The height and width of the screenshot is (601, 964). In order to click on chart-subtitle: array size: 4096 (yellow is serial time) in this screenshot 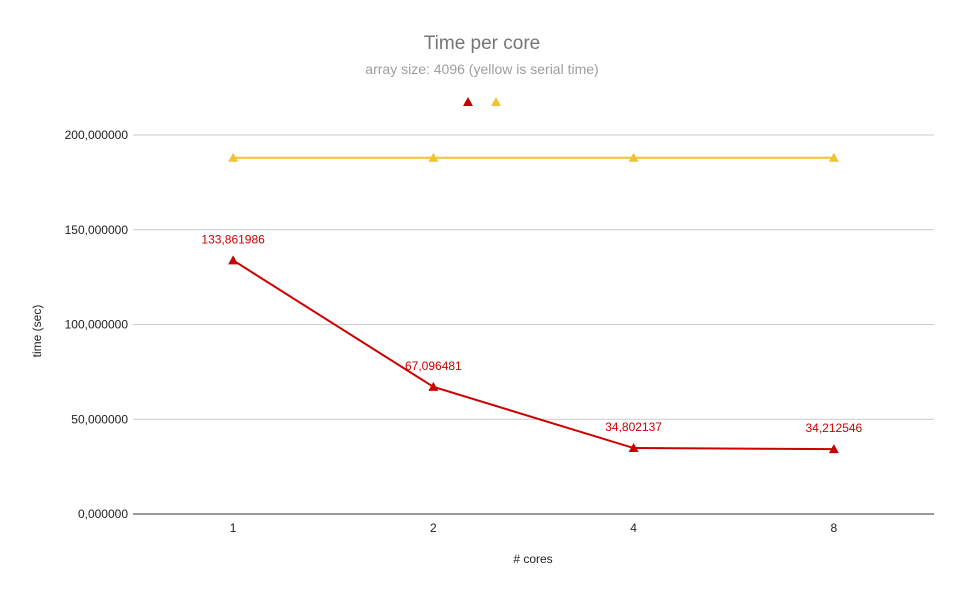, I will do `click(481, 69)`.